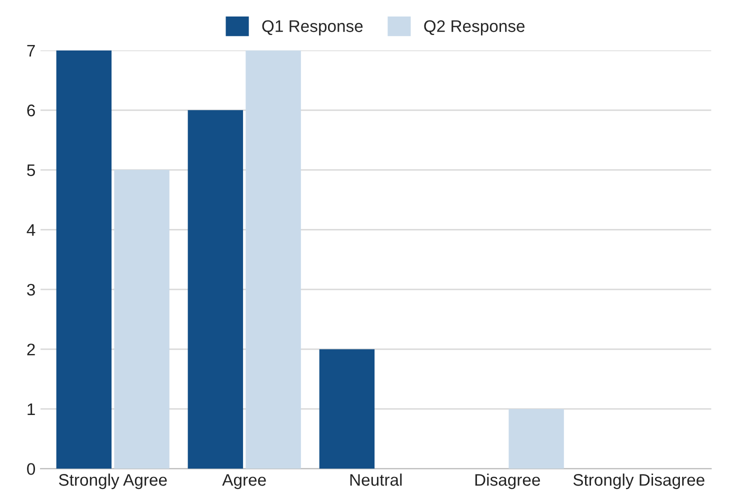 The image size is (737, 504). What do you see at coordinates (638, 482) in the screenshot?
I see `x-tick-label: Strongly Disagree` at bounding box center [638, 482].